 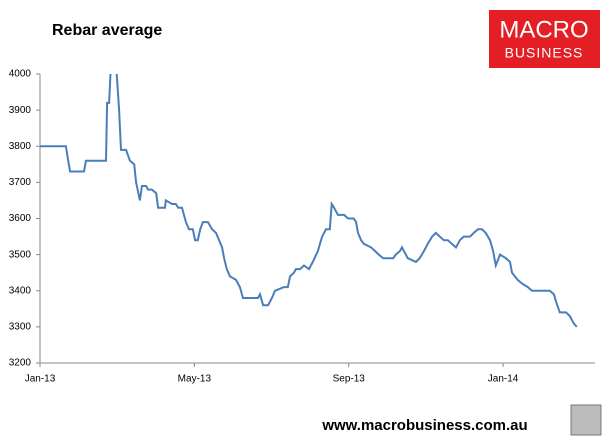 What do you see at coordinates (20, 218) in the screenshot?
I see `y-tick-label: 3600` at bounding box center [20, 218].